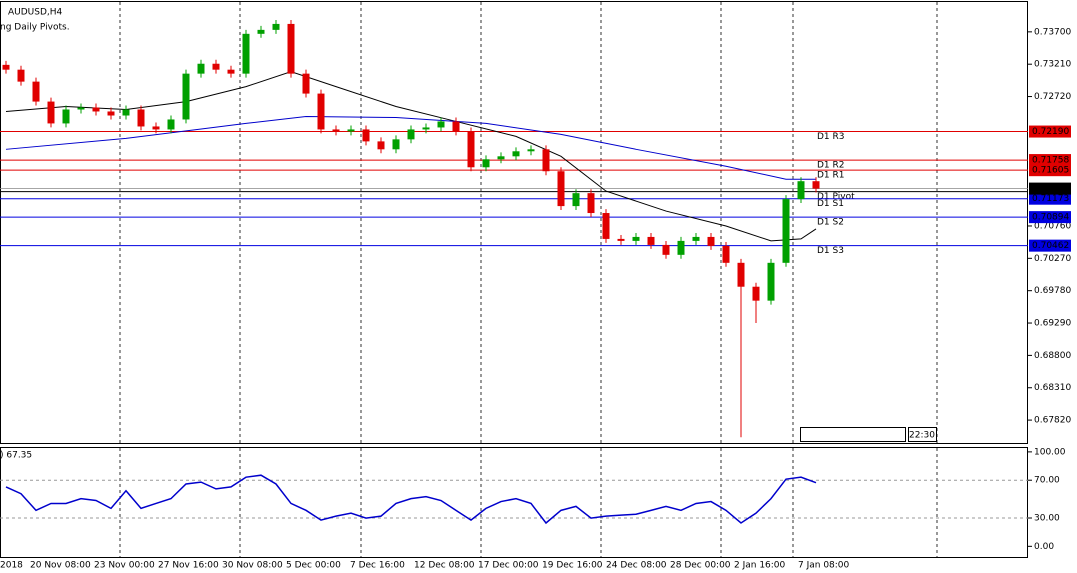  What do you see at coordinates (1052, 324) in the screenshot?
I see `y-tick-label: 0.69290` at bounding box center [1052, 324].